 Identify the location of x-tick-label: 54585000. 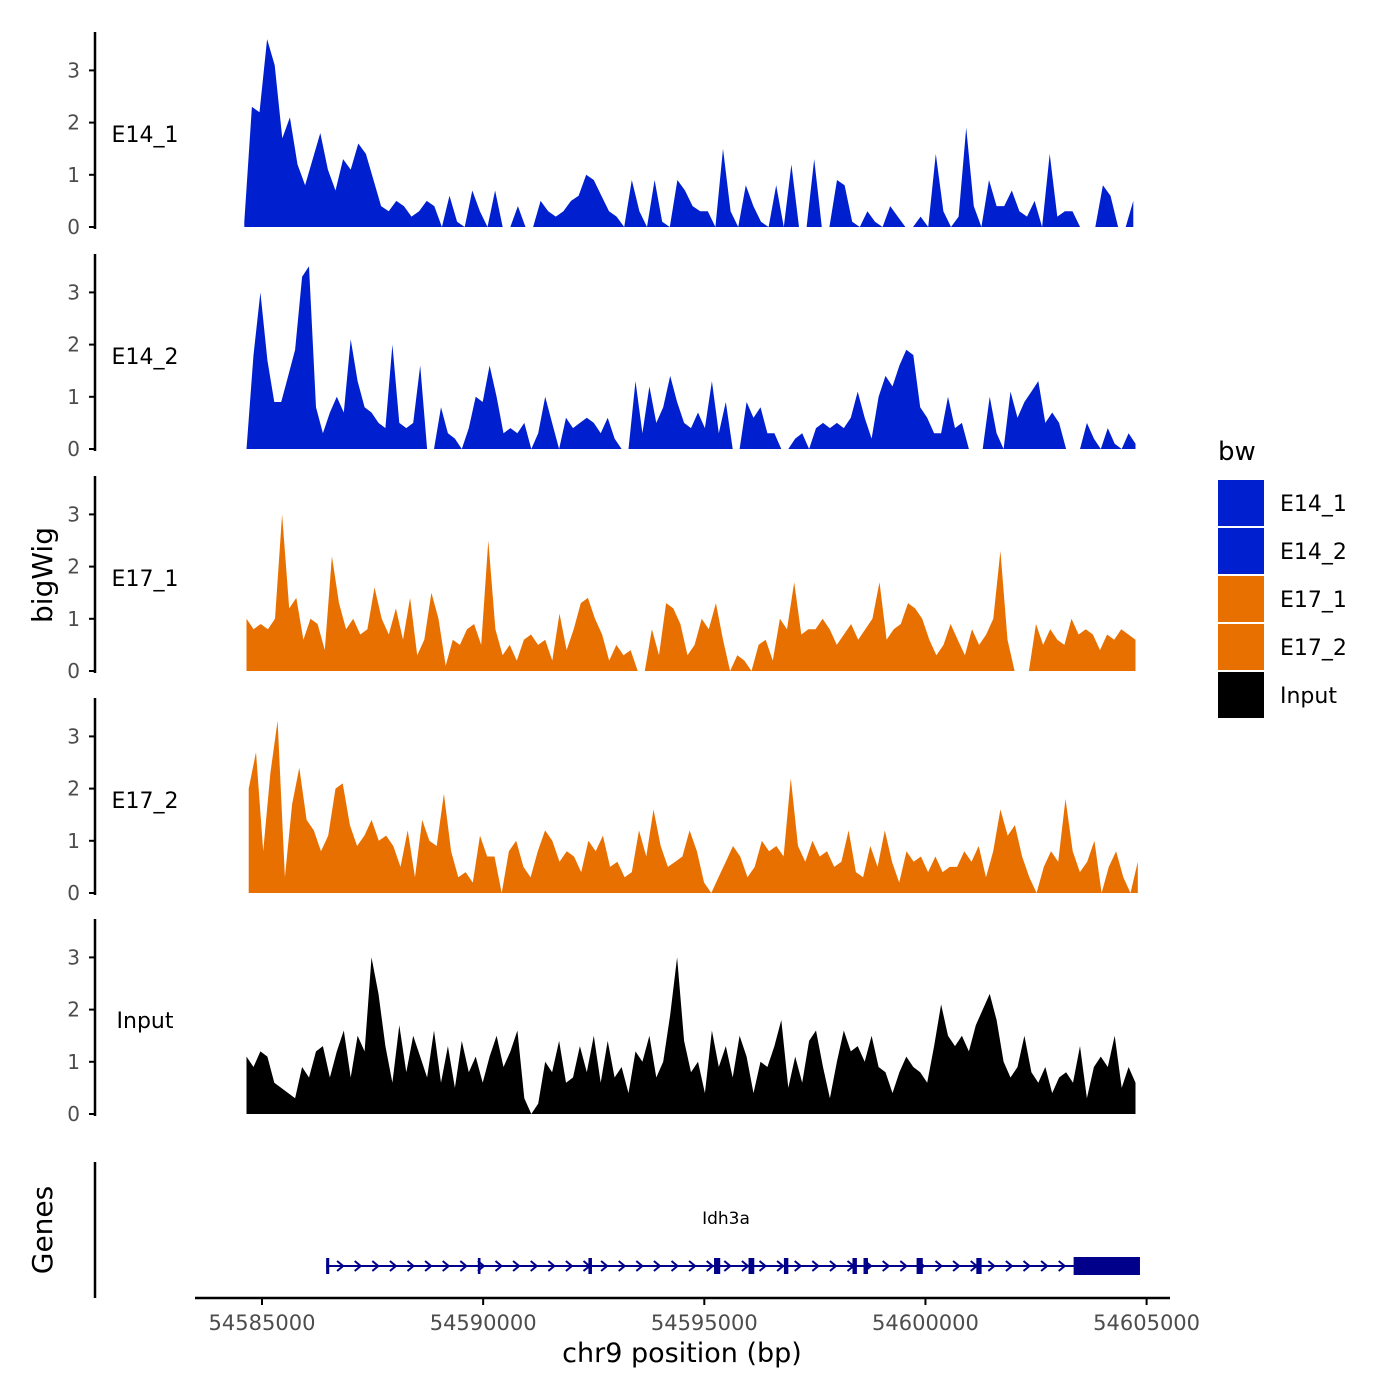
(262, 1323).